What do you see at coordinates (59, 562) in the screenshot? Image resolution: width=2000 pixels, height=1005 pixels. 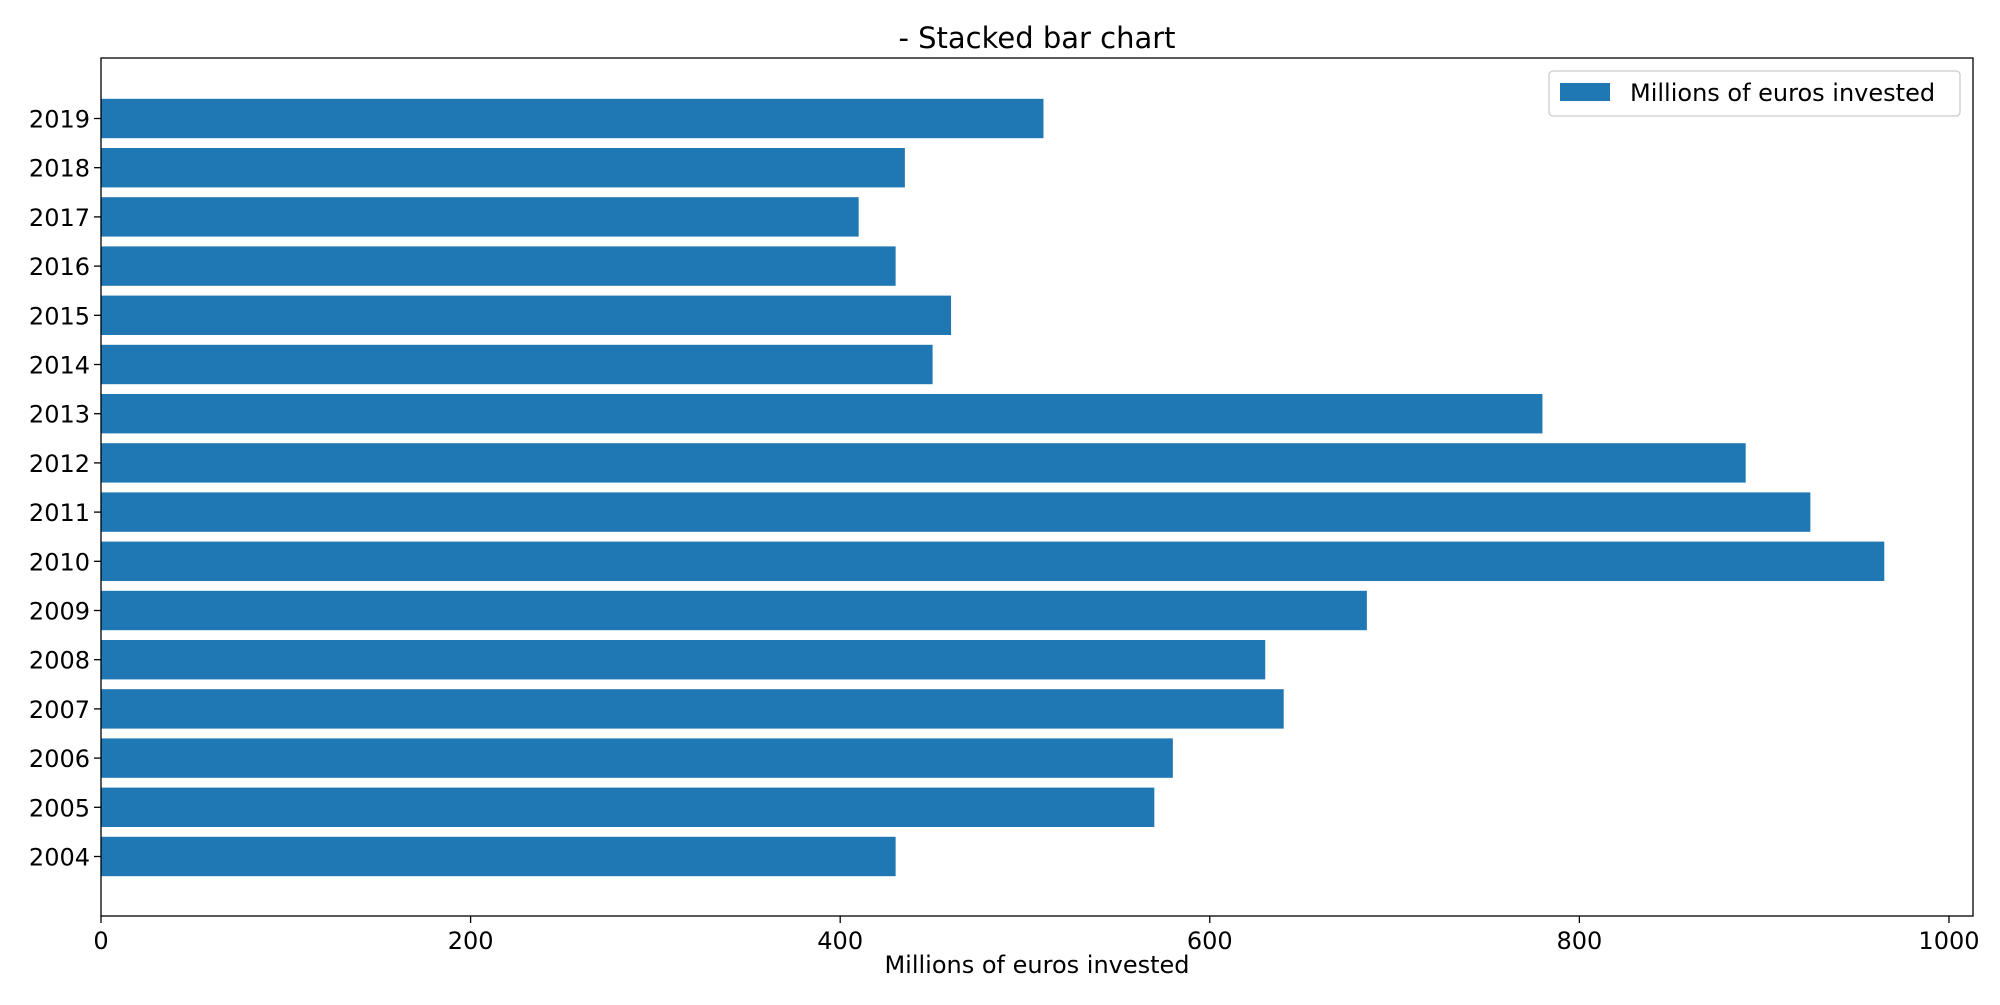 I see `y-tick-label: 2010` at bounding box center [59, 562].